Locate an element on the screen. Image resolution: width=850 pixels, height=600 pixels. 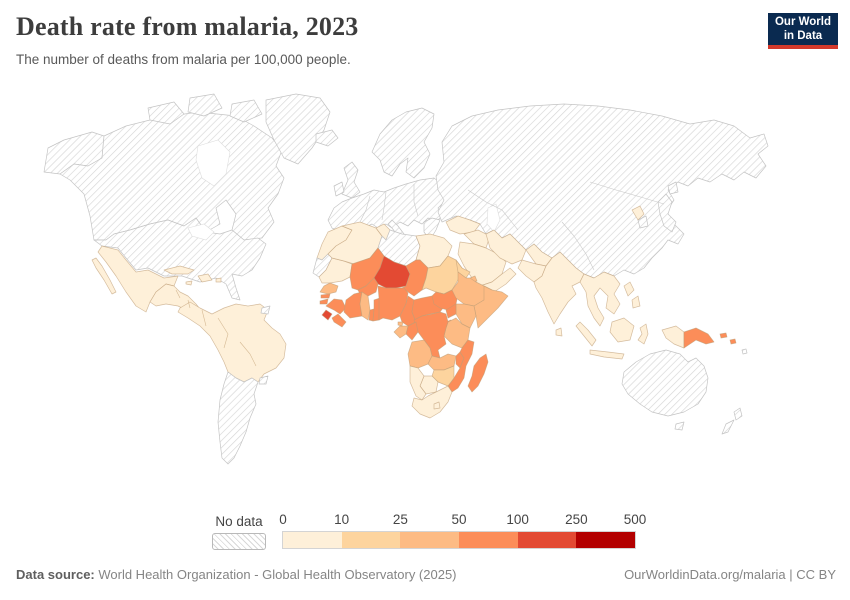
country-french-guiana is located at coordinates (265, 310).